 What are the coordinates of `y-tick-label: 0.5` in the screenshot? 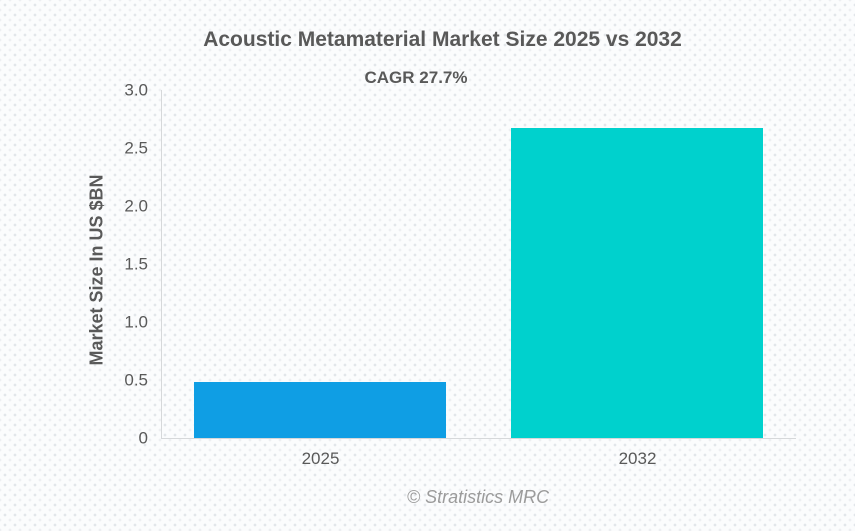 It's located at (136, 380).